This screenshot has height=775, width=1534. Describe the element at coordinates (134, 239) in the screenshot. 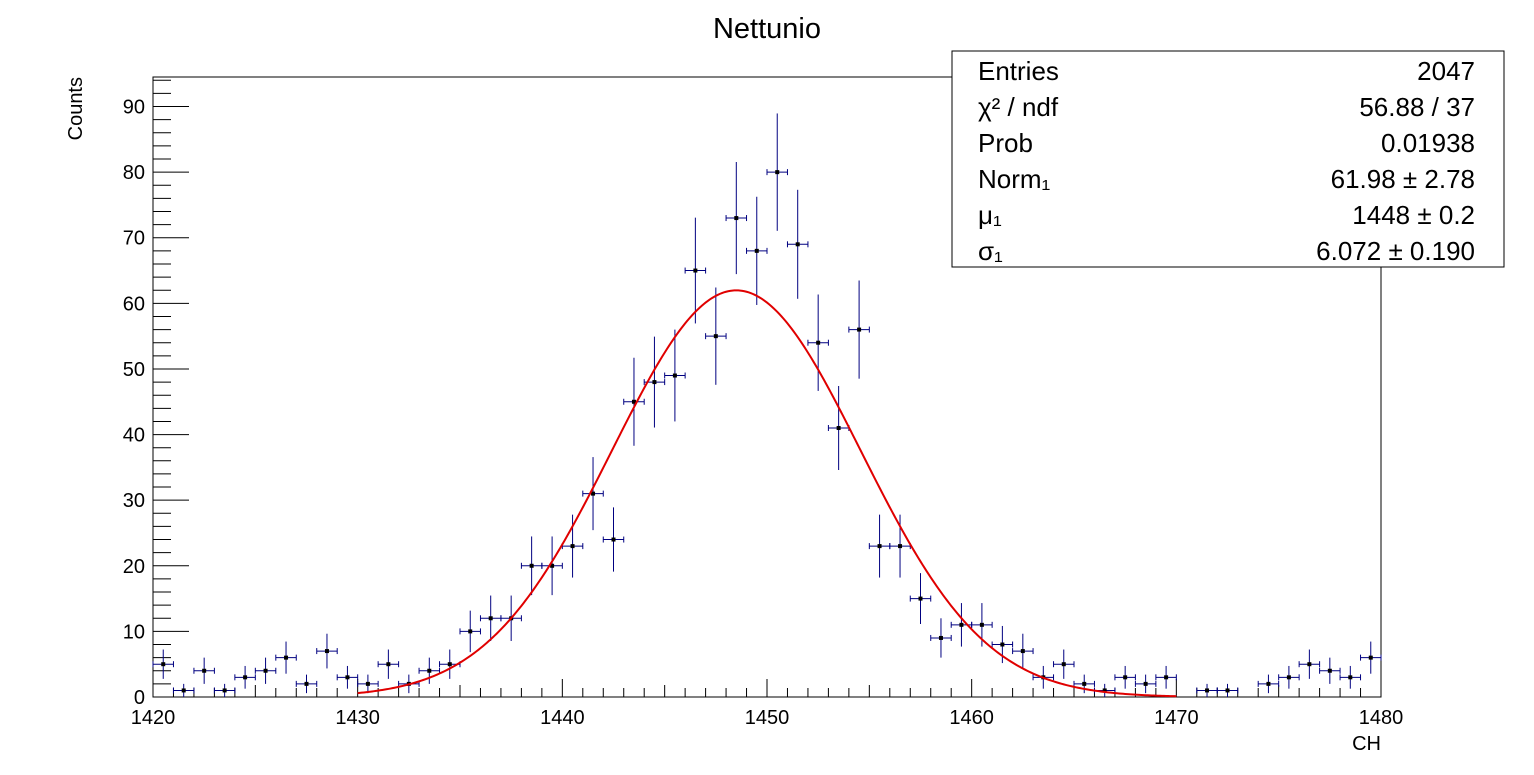

I see `y-tick-label: 70` at that location.